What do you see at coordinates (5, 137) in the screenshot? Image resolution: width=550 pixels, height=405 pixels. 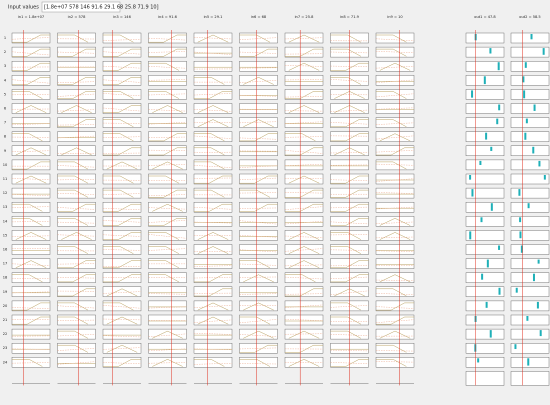 I see `rule-number: 8` at bounding box center [5, 137].